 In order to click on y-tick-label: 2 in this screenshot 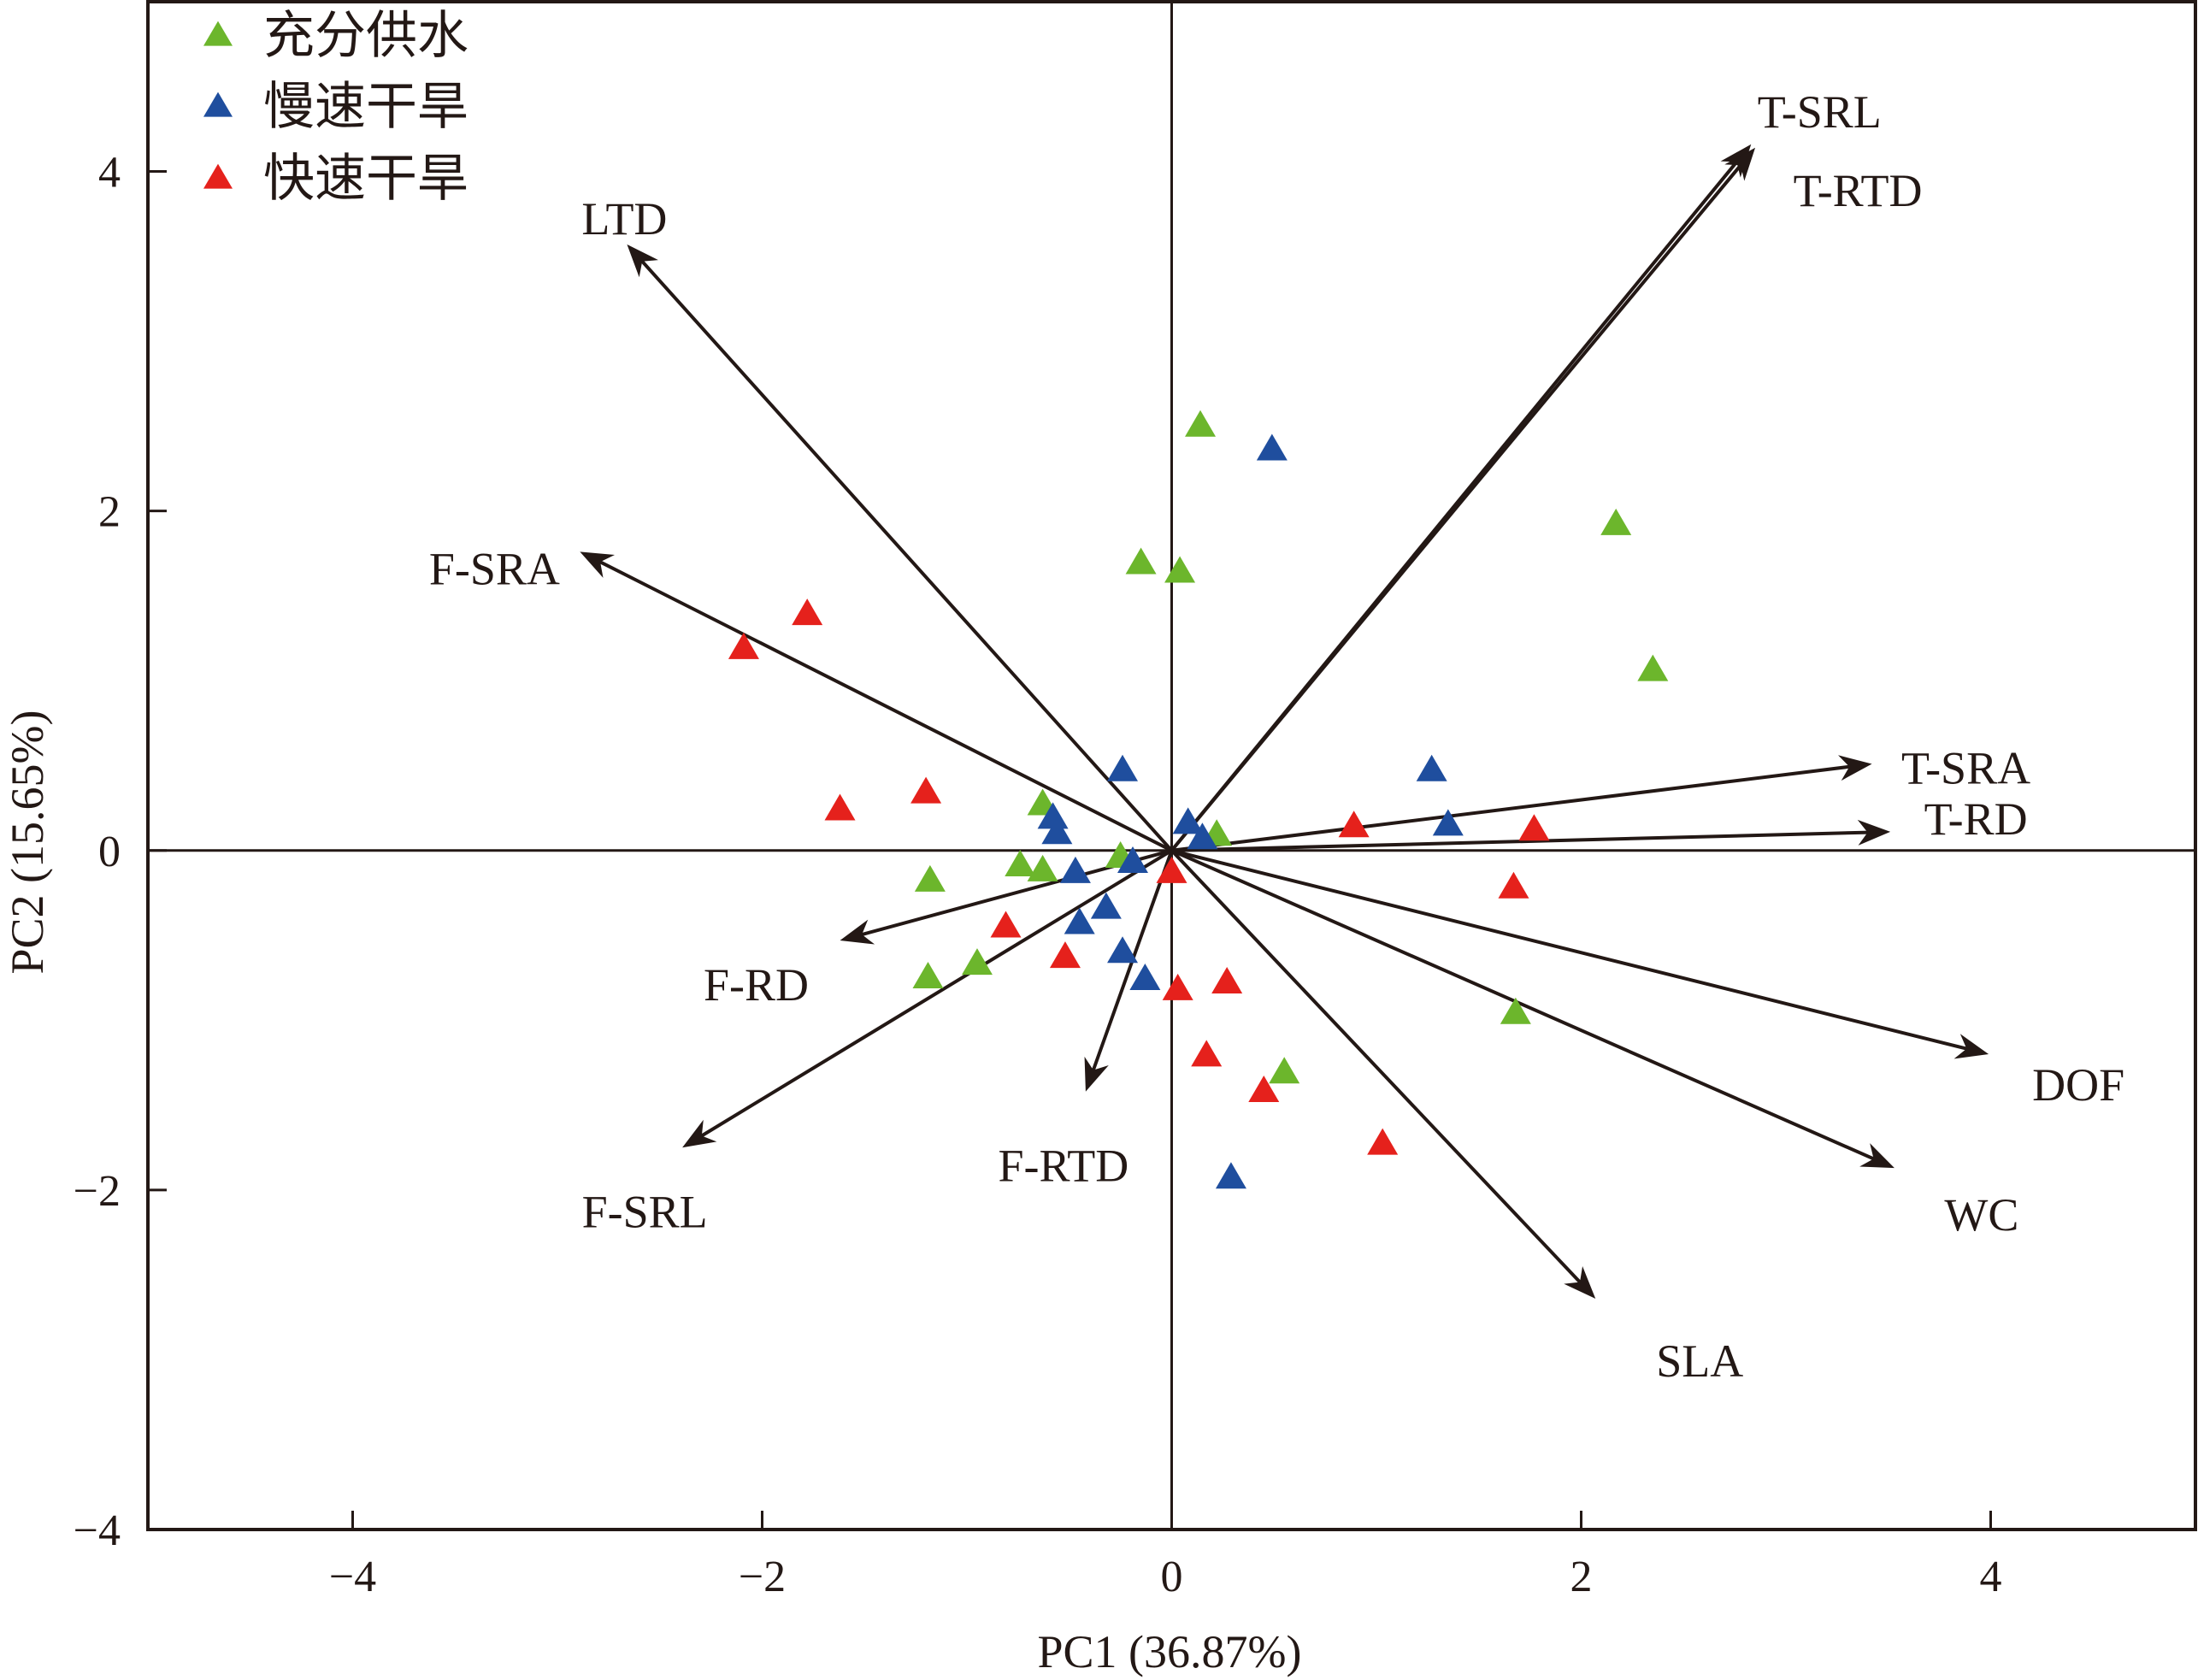, I will do `click(109, 512)`.